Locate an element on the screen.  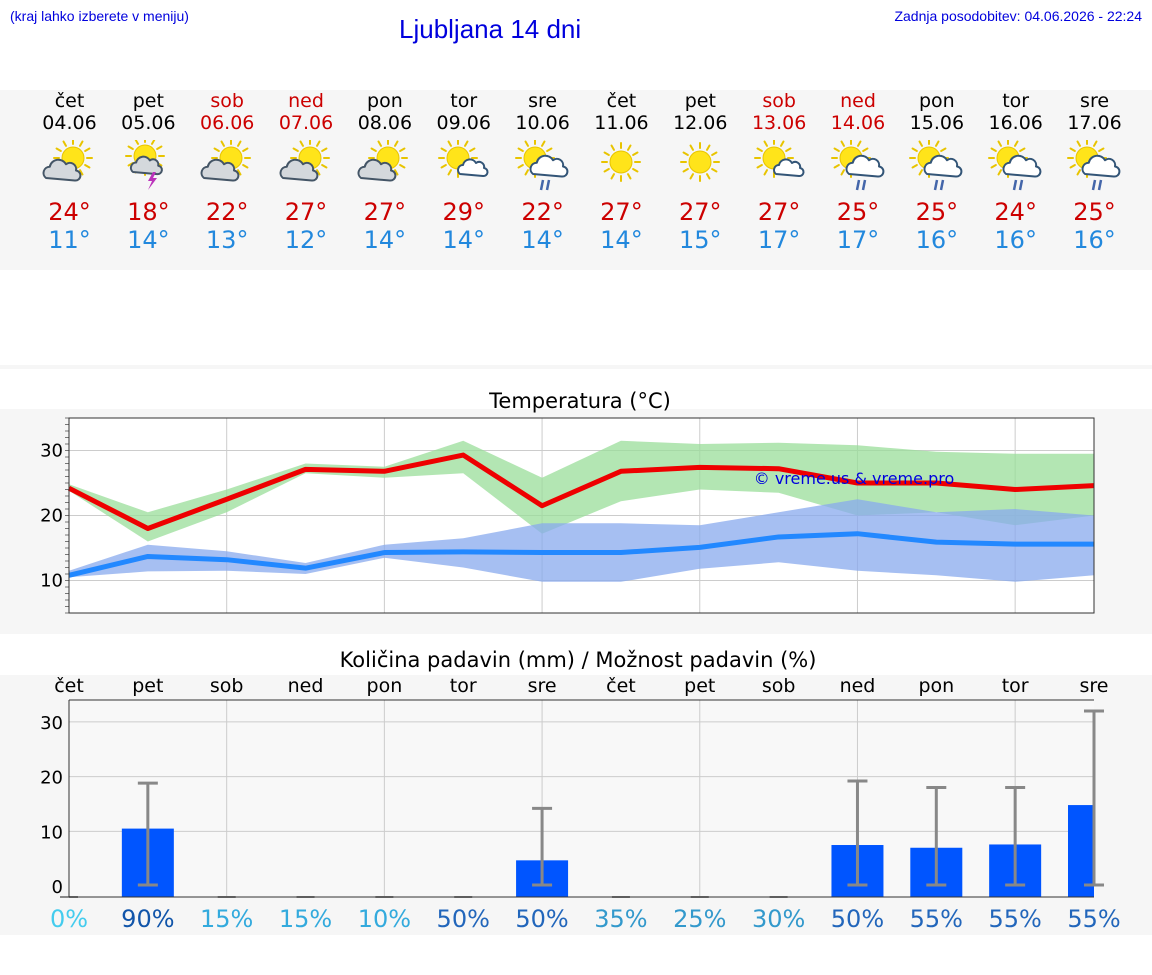
day-weekday: sob is located at coordinates (227, 101).